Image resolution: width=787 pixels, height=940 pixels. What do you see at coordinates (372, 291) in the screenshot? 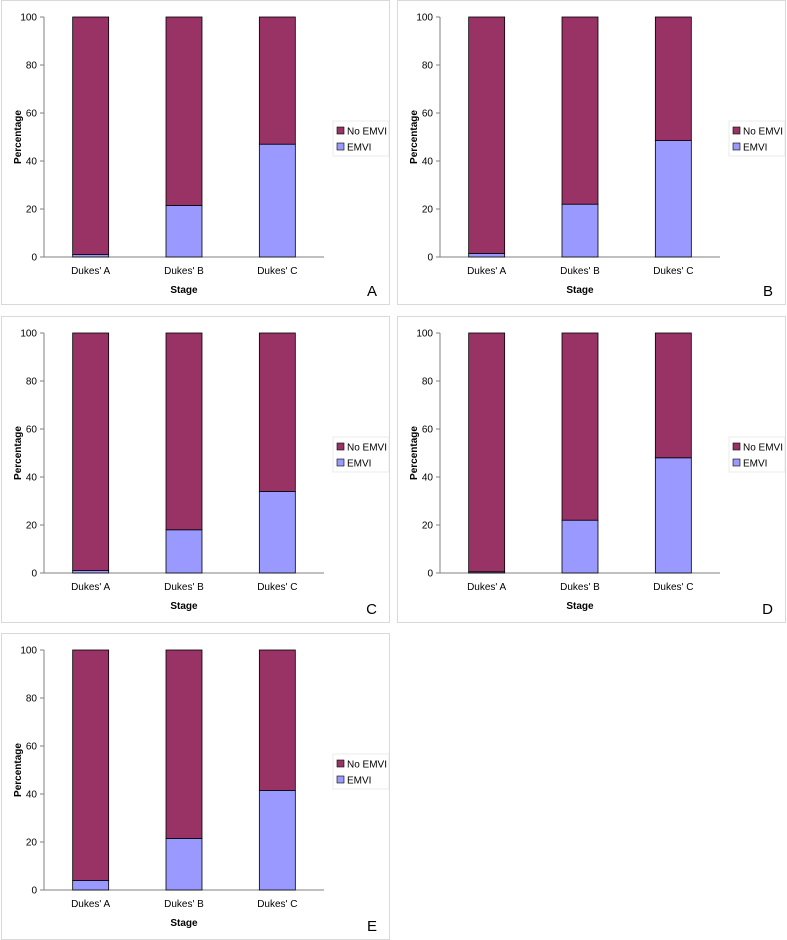
I see `panel-label: A` at bounding box center [372, 291].